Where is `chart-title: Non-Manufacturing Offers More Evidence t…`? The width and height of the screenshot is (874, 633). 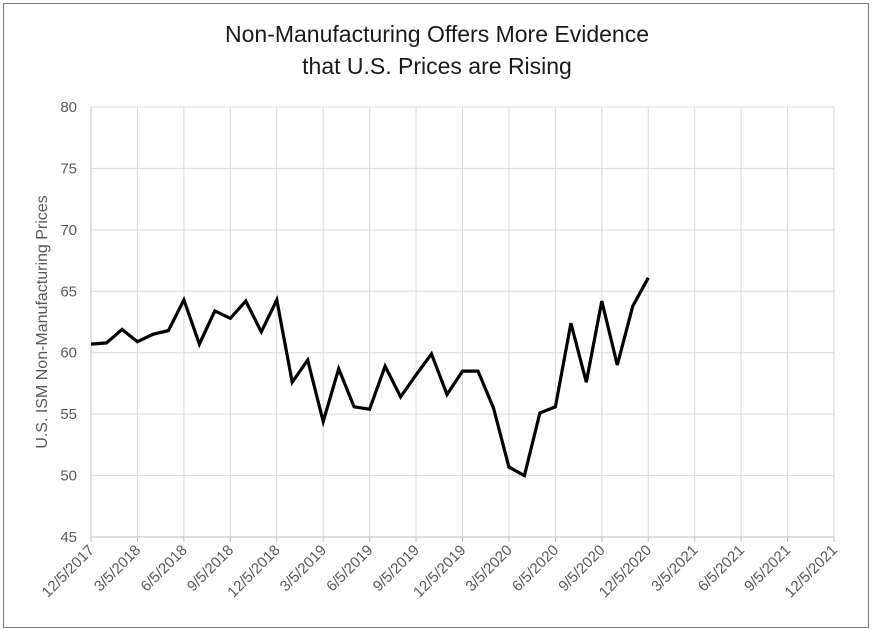 chart-title: Non-Manufacturing Offers More Evidence t… is located at coordinates (437, 50).